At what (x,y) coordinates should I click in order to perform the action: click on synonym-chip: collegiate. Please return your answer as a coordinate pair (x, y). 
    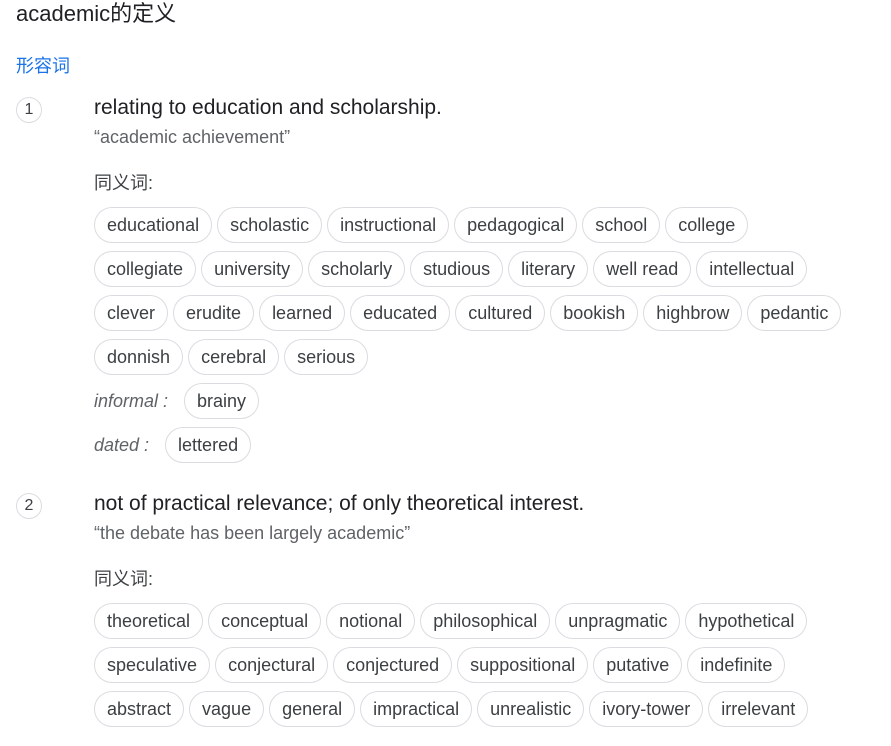
    Looking at the image, I should click on (145, 269).